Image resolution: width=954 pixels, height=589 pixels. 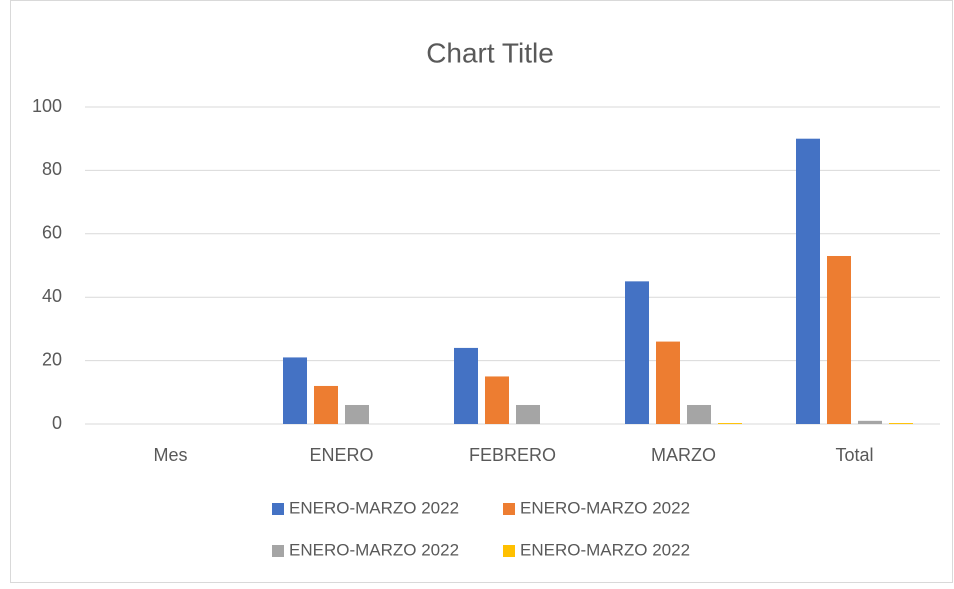 What do you see at coordinates (683, 455) in the screenshot?
I see `x-tick-label: MARZO` at bounding box center [683, 455].